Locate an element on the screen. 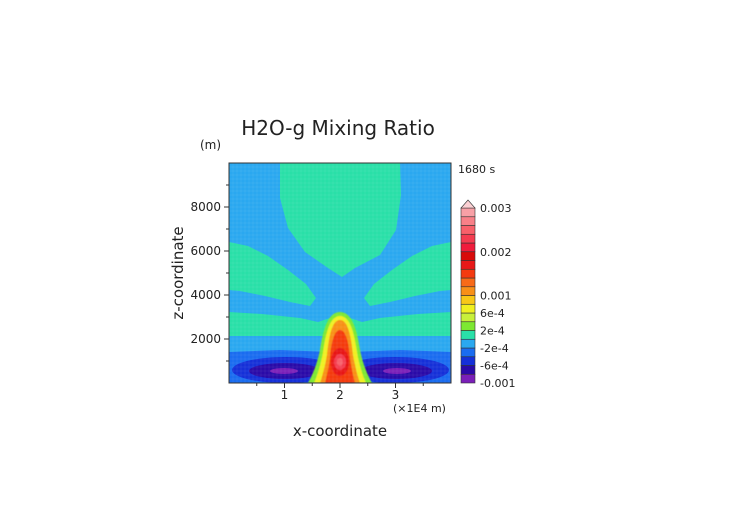 This screenshot has height=532, width=752. x-tick-label: 1 is located at coordinates (285, 395).